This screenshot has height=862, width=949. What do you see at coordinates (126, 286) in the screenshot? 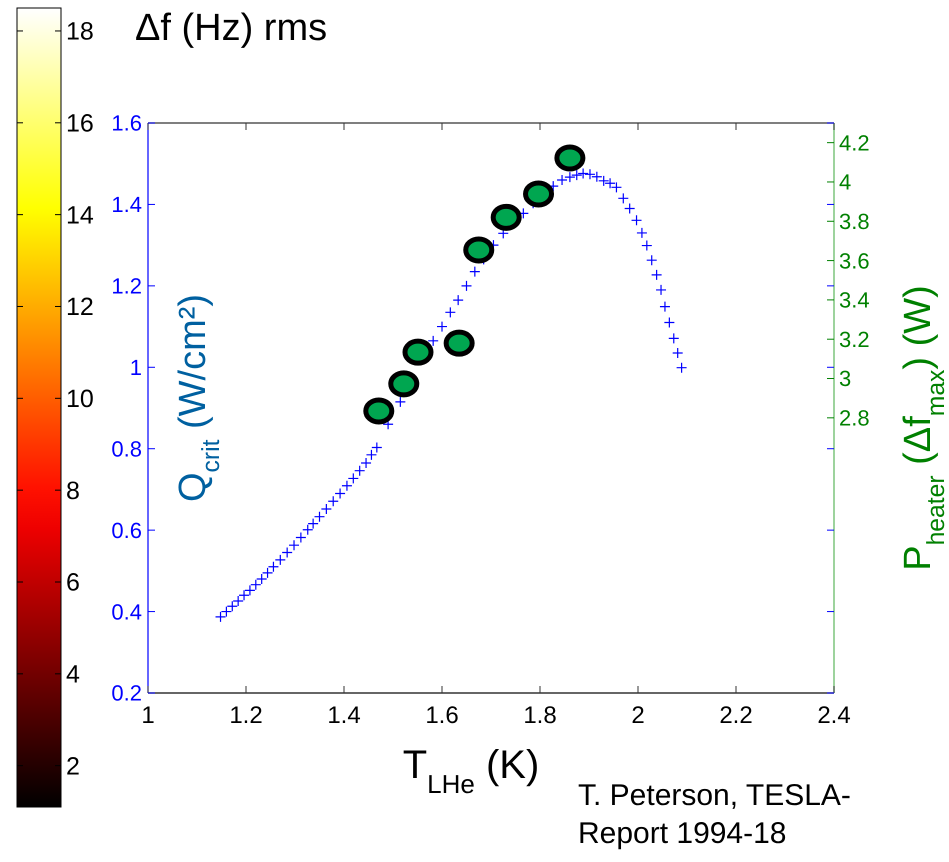
I see `y-tick-label: 1.2` at bounding box center [126, 286].